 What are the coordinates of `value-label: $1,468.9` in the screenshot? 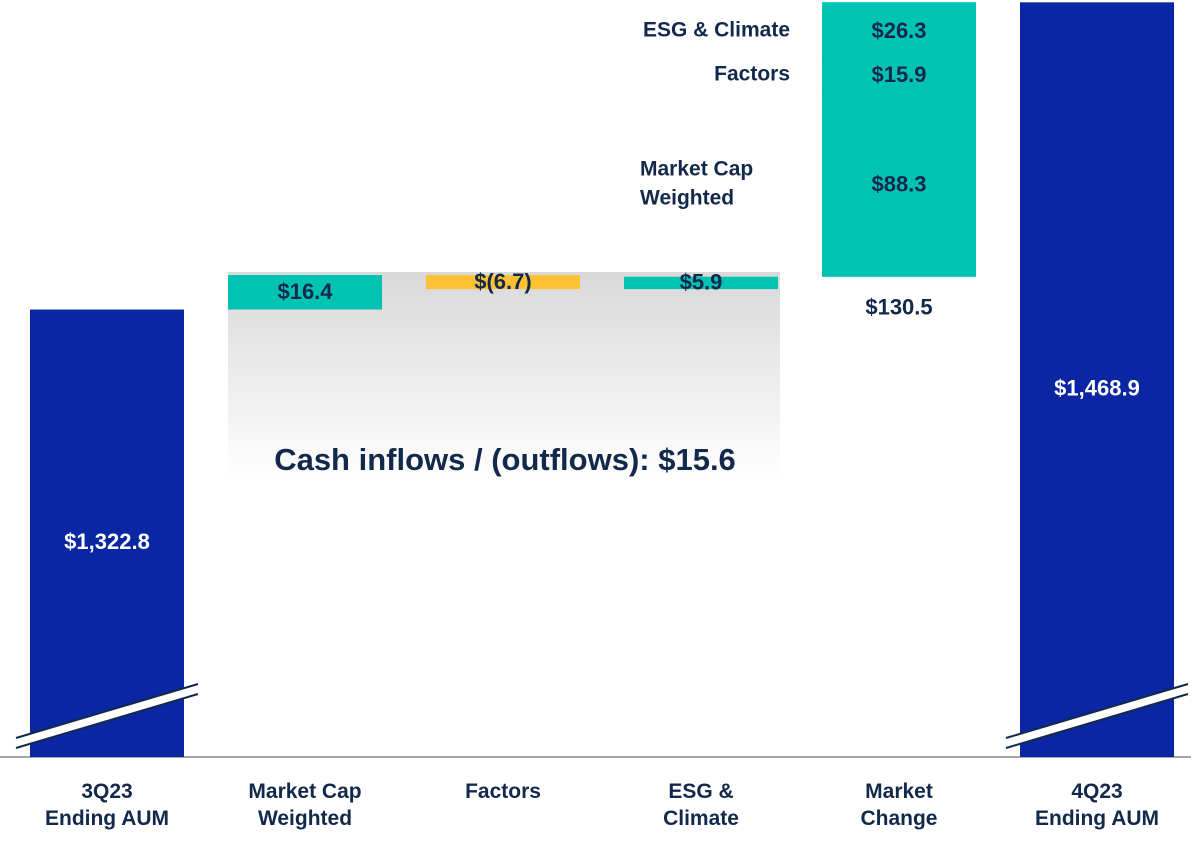 It's located at (1097, 387).